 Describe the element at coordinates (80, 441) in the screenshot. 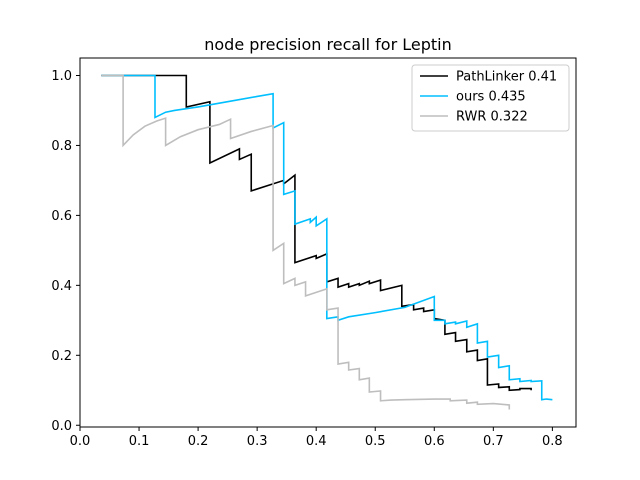

I see `x-tick-label: 0.0` at that location.